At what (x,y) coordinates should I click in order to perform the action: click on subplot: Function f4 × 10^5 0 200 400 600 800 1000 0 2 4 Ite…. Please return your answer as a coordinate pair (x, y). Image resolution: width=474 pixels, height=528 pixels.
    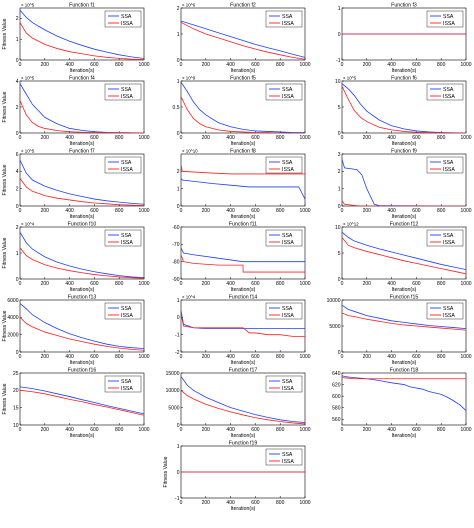
    Looking at the image, I should click on (76, 112).